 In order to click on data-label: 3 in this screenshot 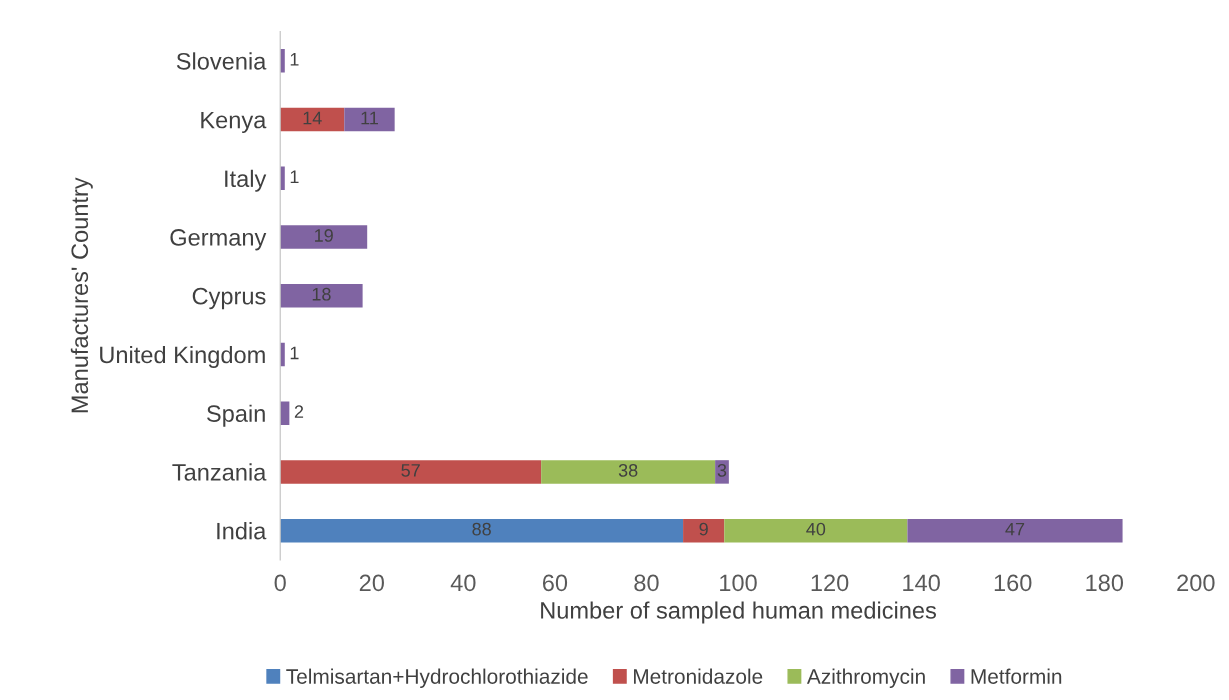, I will do `click(722, 470)`.